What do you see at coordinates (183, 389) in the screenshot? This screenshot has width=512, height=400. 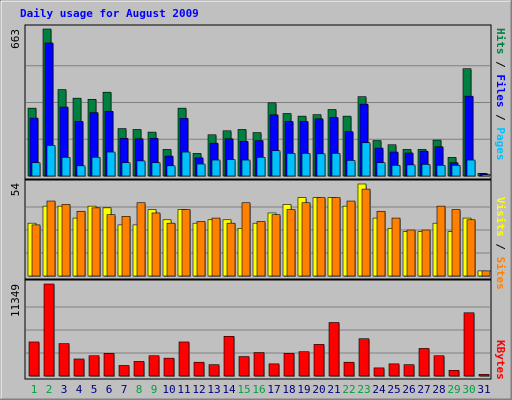 I see `x-tick-label: 11` at bounding box center [183, 389].